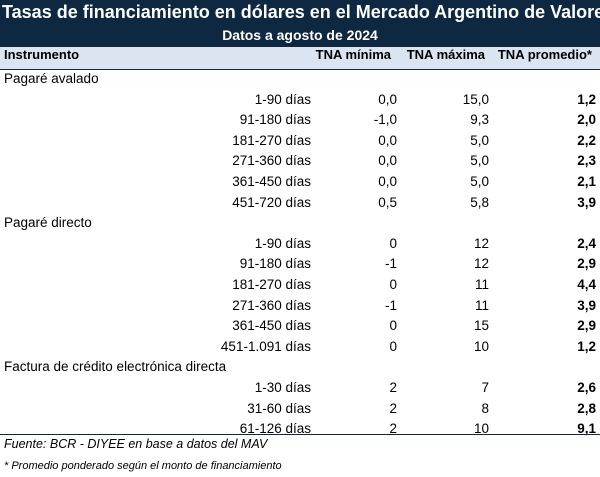 The width and height of the screenshot is (600, 477). What do you see at coordinates (586, 161) in the screenshot?
I see `avg-cell: 2,3` at bounding box center [586, 161].